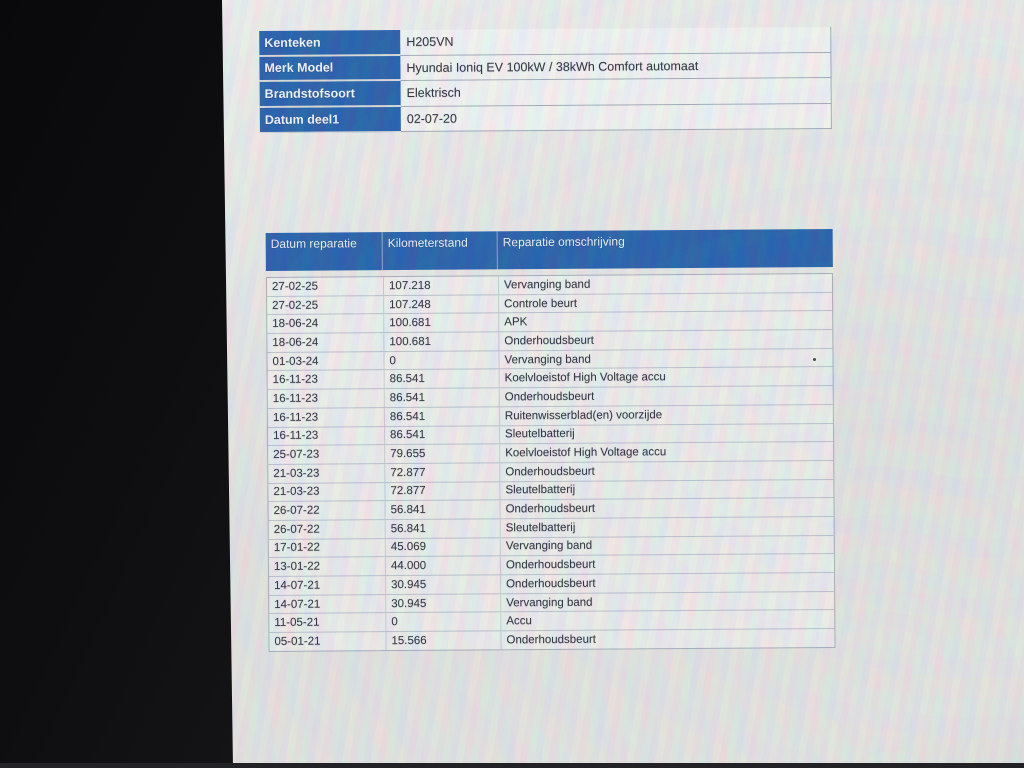 The width and height of the screenshot is (1024, 768). I want to click on vehicle-info-label: Datum deel1, so click(330, 120).